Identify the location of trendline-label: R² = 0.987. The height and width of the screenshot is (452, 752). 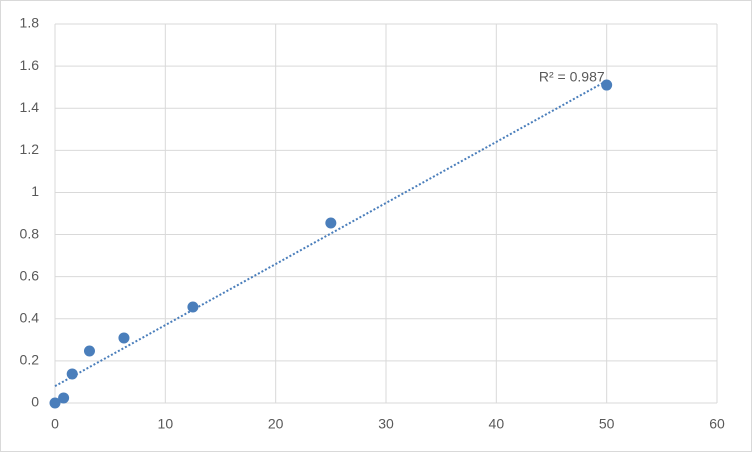
(572, 77).